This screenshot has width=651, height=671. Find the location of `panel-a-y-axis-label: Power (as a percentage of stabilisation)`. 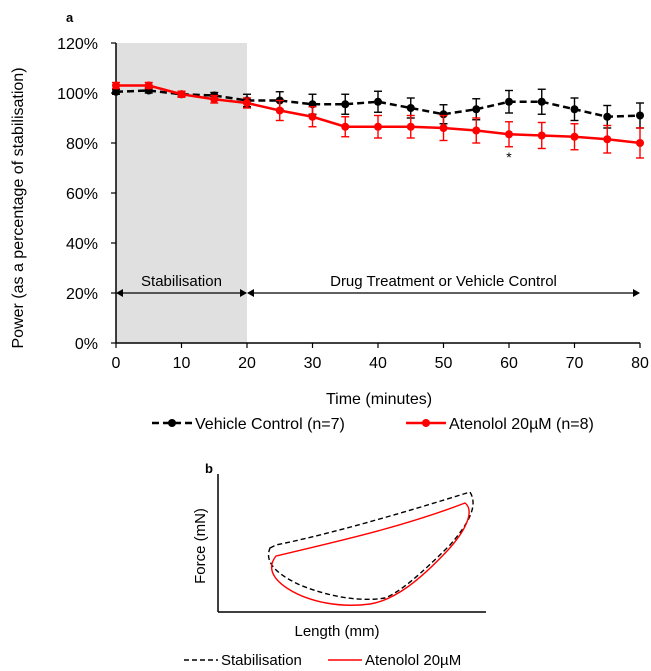

panel-a-y-axis-label: Power (as a percentage of stabilisation) is located at coordinates (18, 207).